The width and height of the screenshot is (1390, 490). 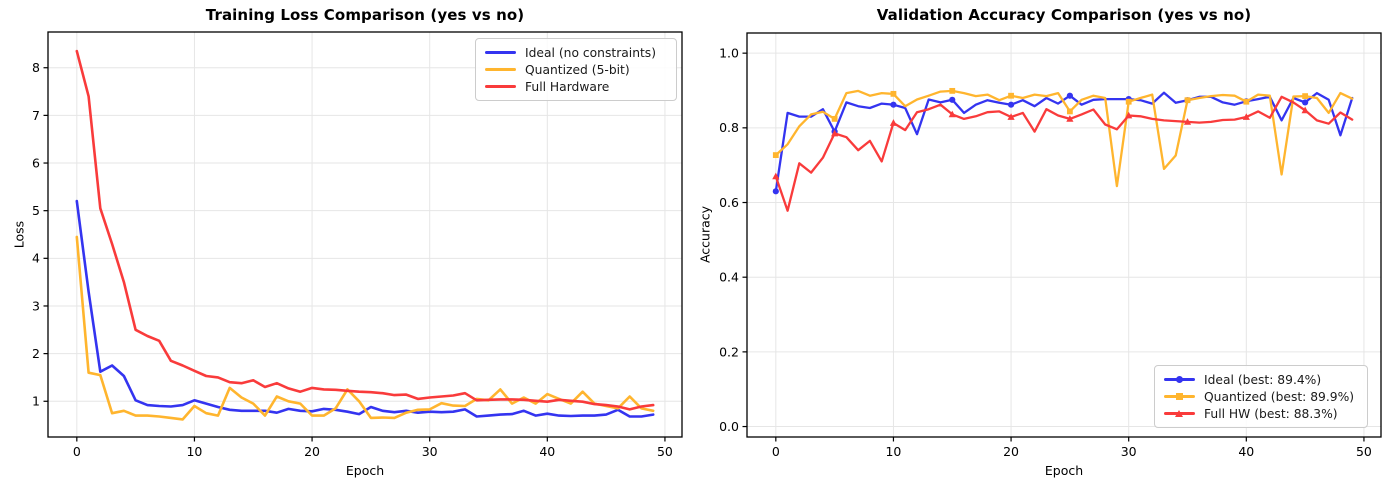 What do you see at coordinates (36, 115) in the screenshot?
I see `y-tick-label: 7` at bounding box center [36, 115].